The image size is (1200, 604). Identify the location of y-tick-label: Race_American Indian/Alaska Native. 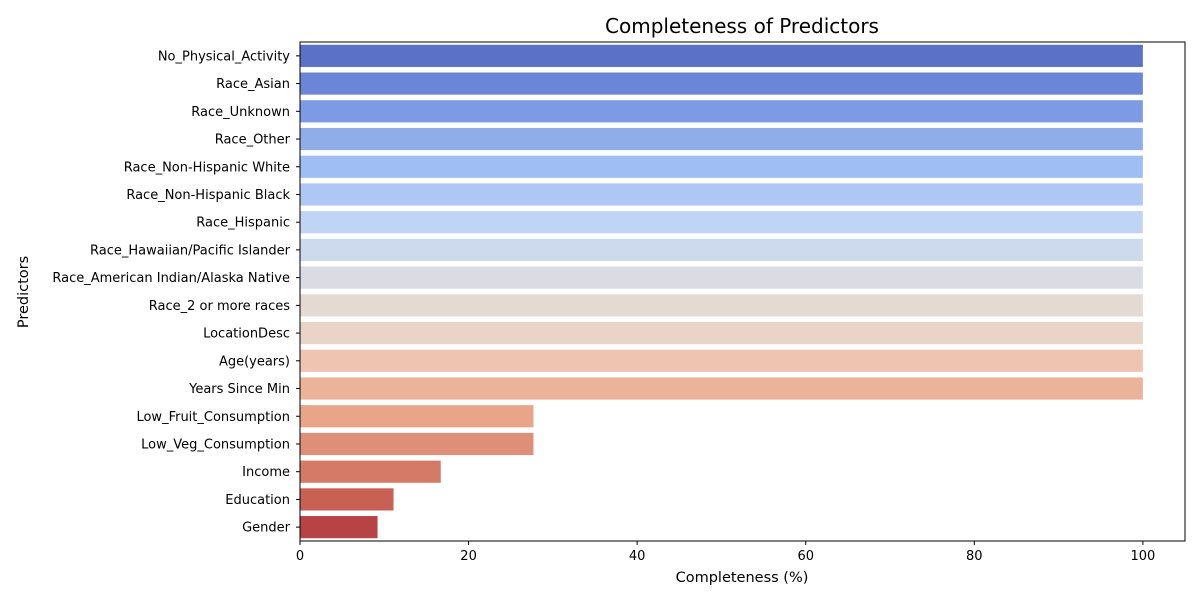
(171, 278).